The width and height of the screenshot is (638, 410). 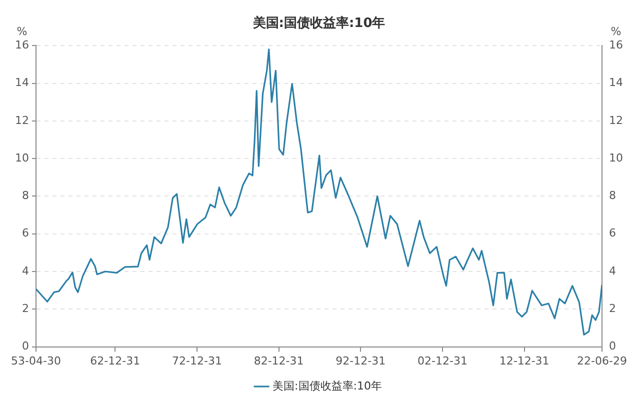 I want to click on y-axis-title: %, so click(x=22, y=31).